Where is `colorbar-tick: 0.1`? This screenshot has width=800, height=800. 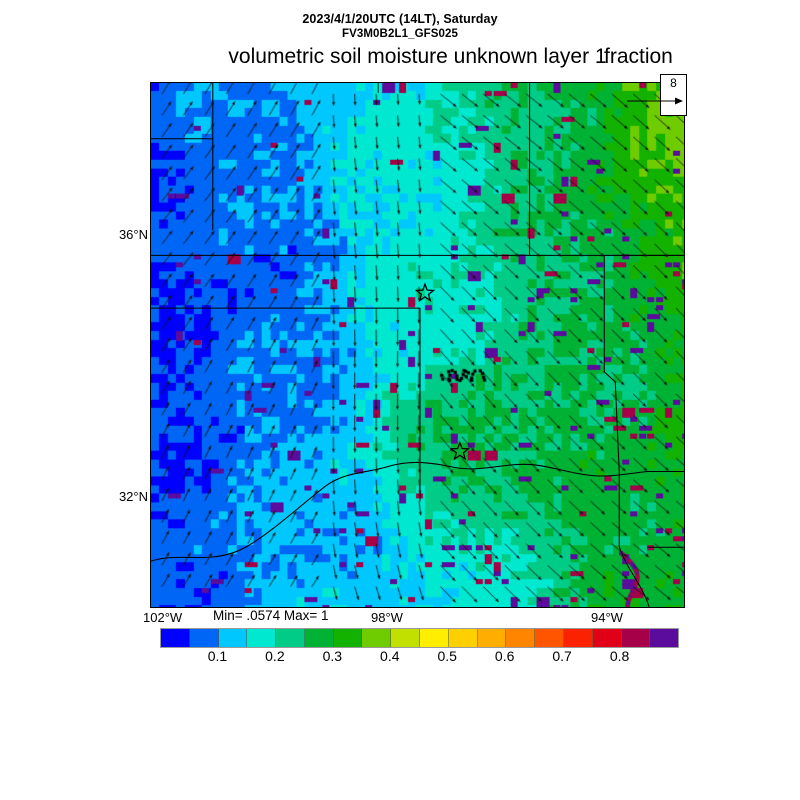 colorbar-tick: 0.1 is located at coordinates (217, 656).